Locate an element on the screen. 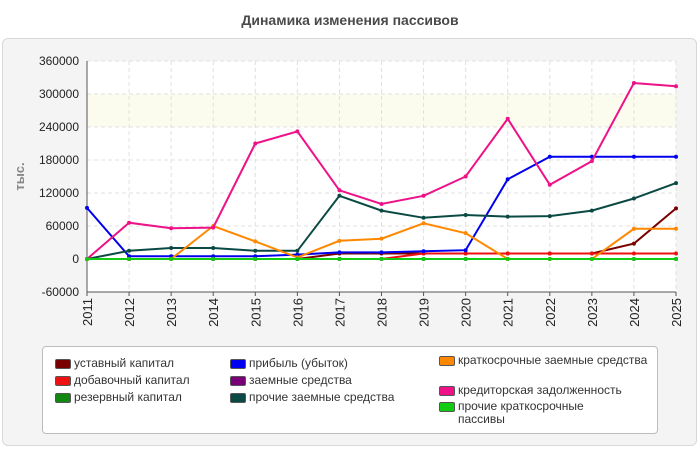  legend-label: добавочный капитал is located at coordinates (132, 380).